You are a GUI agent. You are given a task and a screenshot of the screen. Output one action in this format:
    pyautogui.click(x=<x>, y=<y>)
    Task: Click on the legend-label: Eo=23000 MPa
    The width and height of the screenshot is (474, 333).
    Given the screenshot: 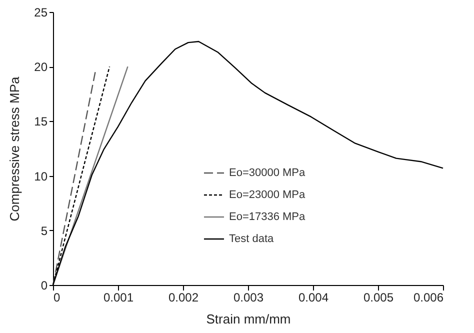 What is the action you would take?
    pyautogui.click(x=267, y=195)
    